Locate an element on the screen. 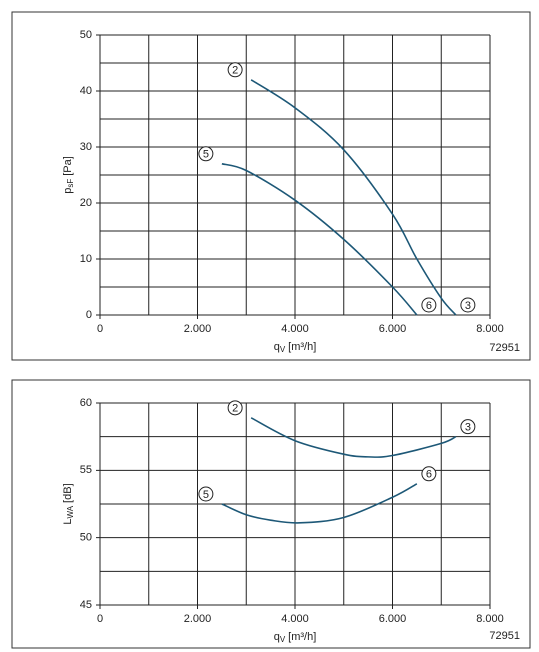 The height and width of the screenshot is (652, 539). y-tick-label: 45 is located at coordinates (86, 605).